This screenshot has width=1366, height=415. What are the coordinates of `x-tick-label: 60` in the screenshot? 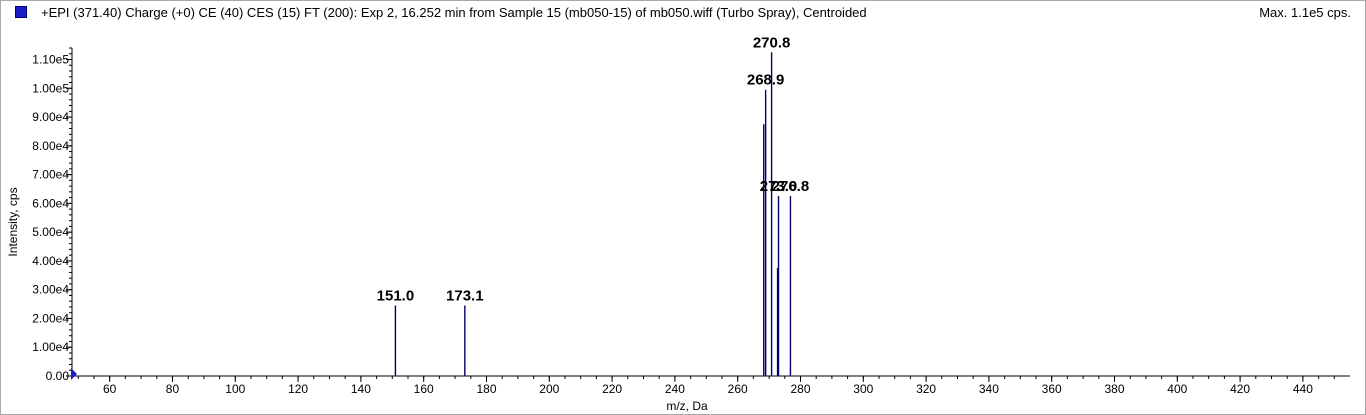 It's located at (110, 389).